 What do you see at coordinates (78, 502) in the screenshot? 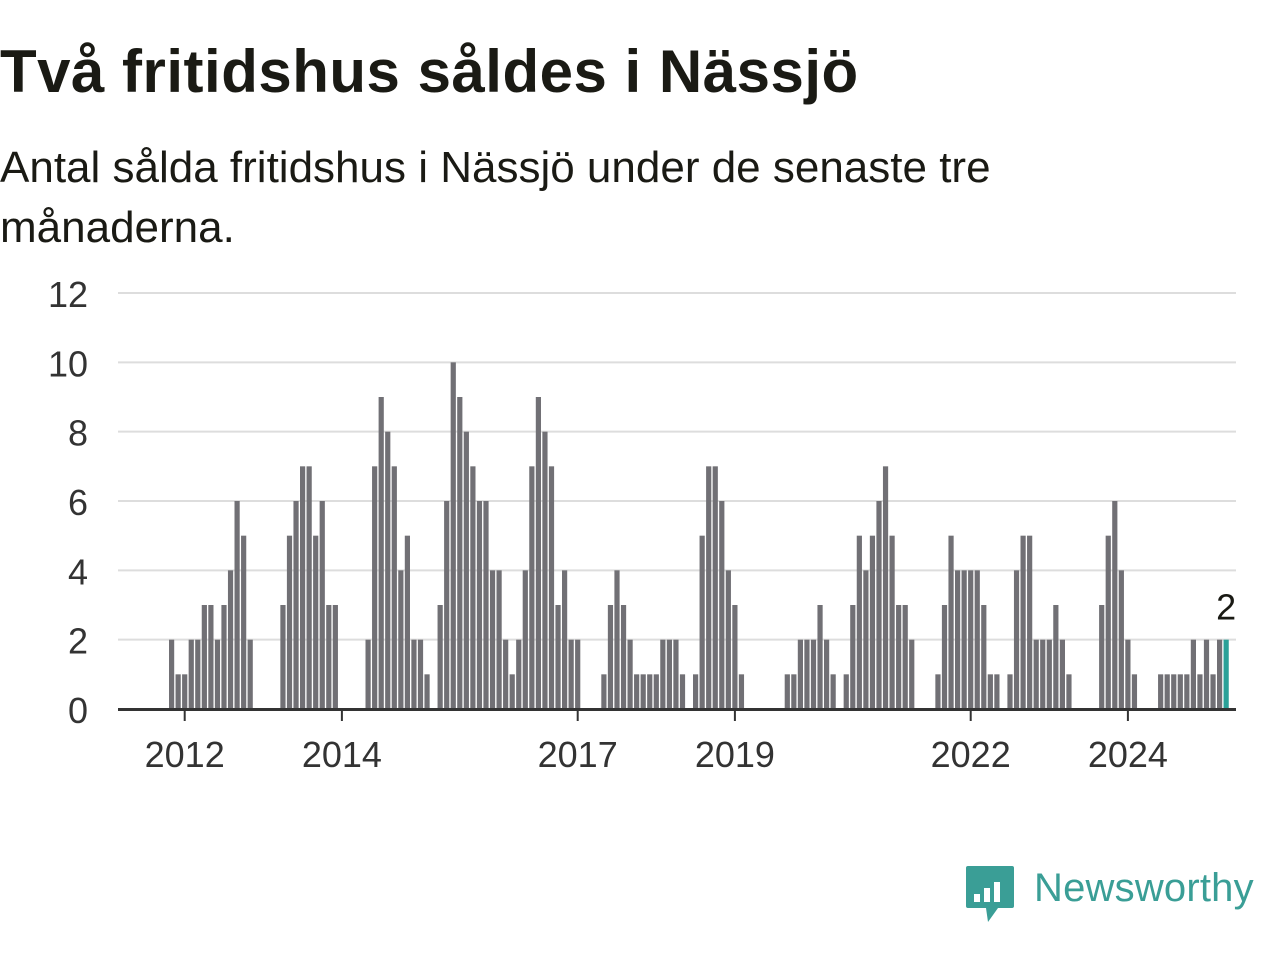
I see `y-tick-label: 6` at bounding box center [78, 502].